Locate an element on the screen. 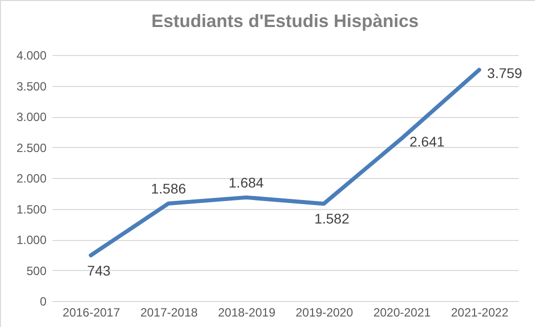 This screenshot has height=329, width=537. x-tick-label: 2021-2022 is located at coordinates (479, 313).